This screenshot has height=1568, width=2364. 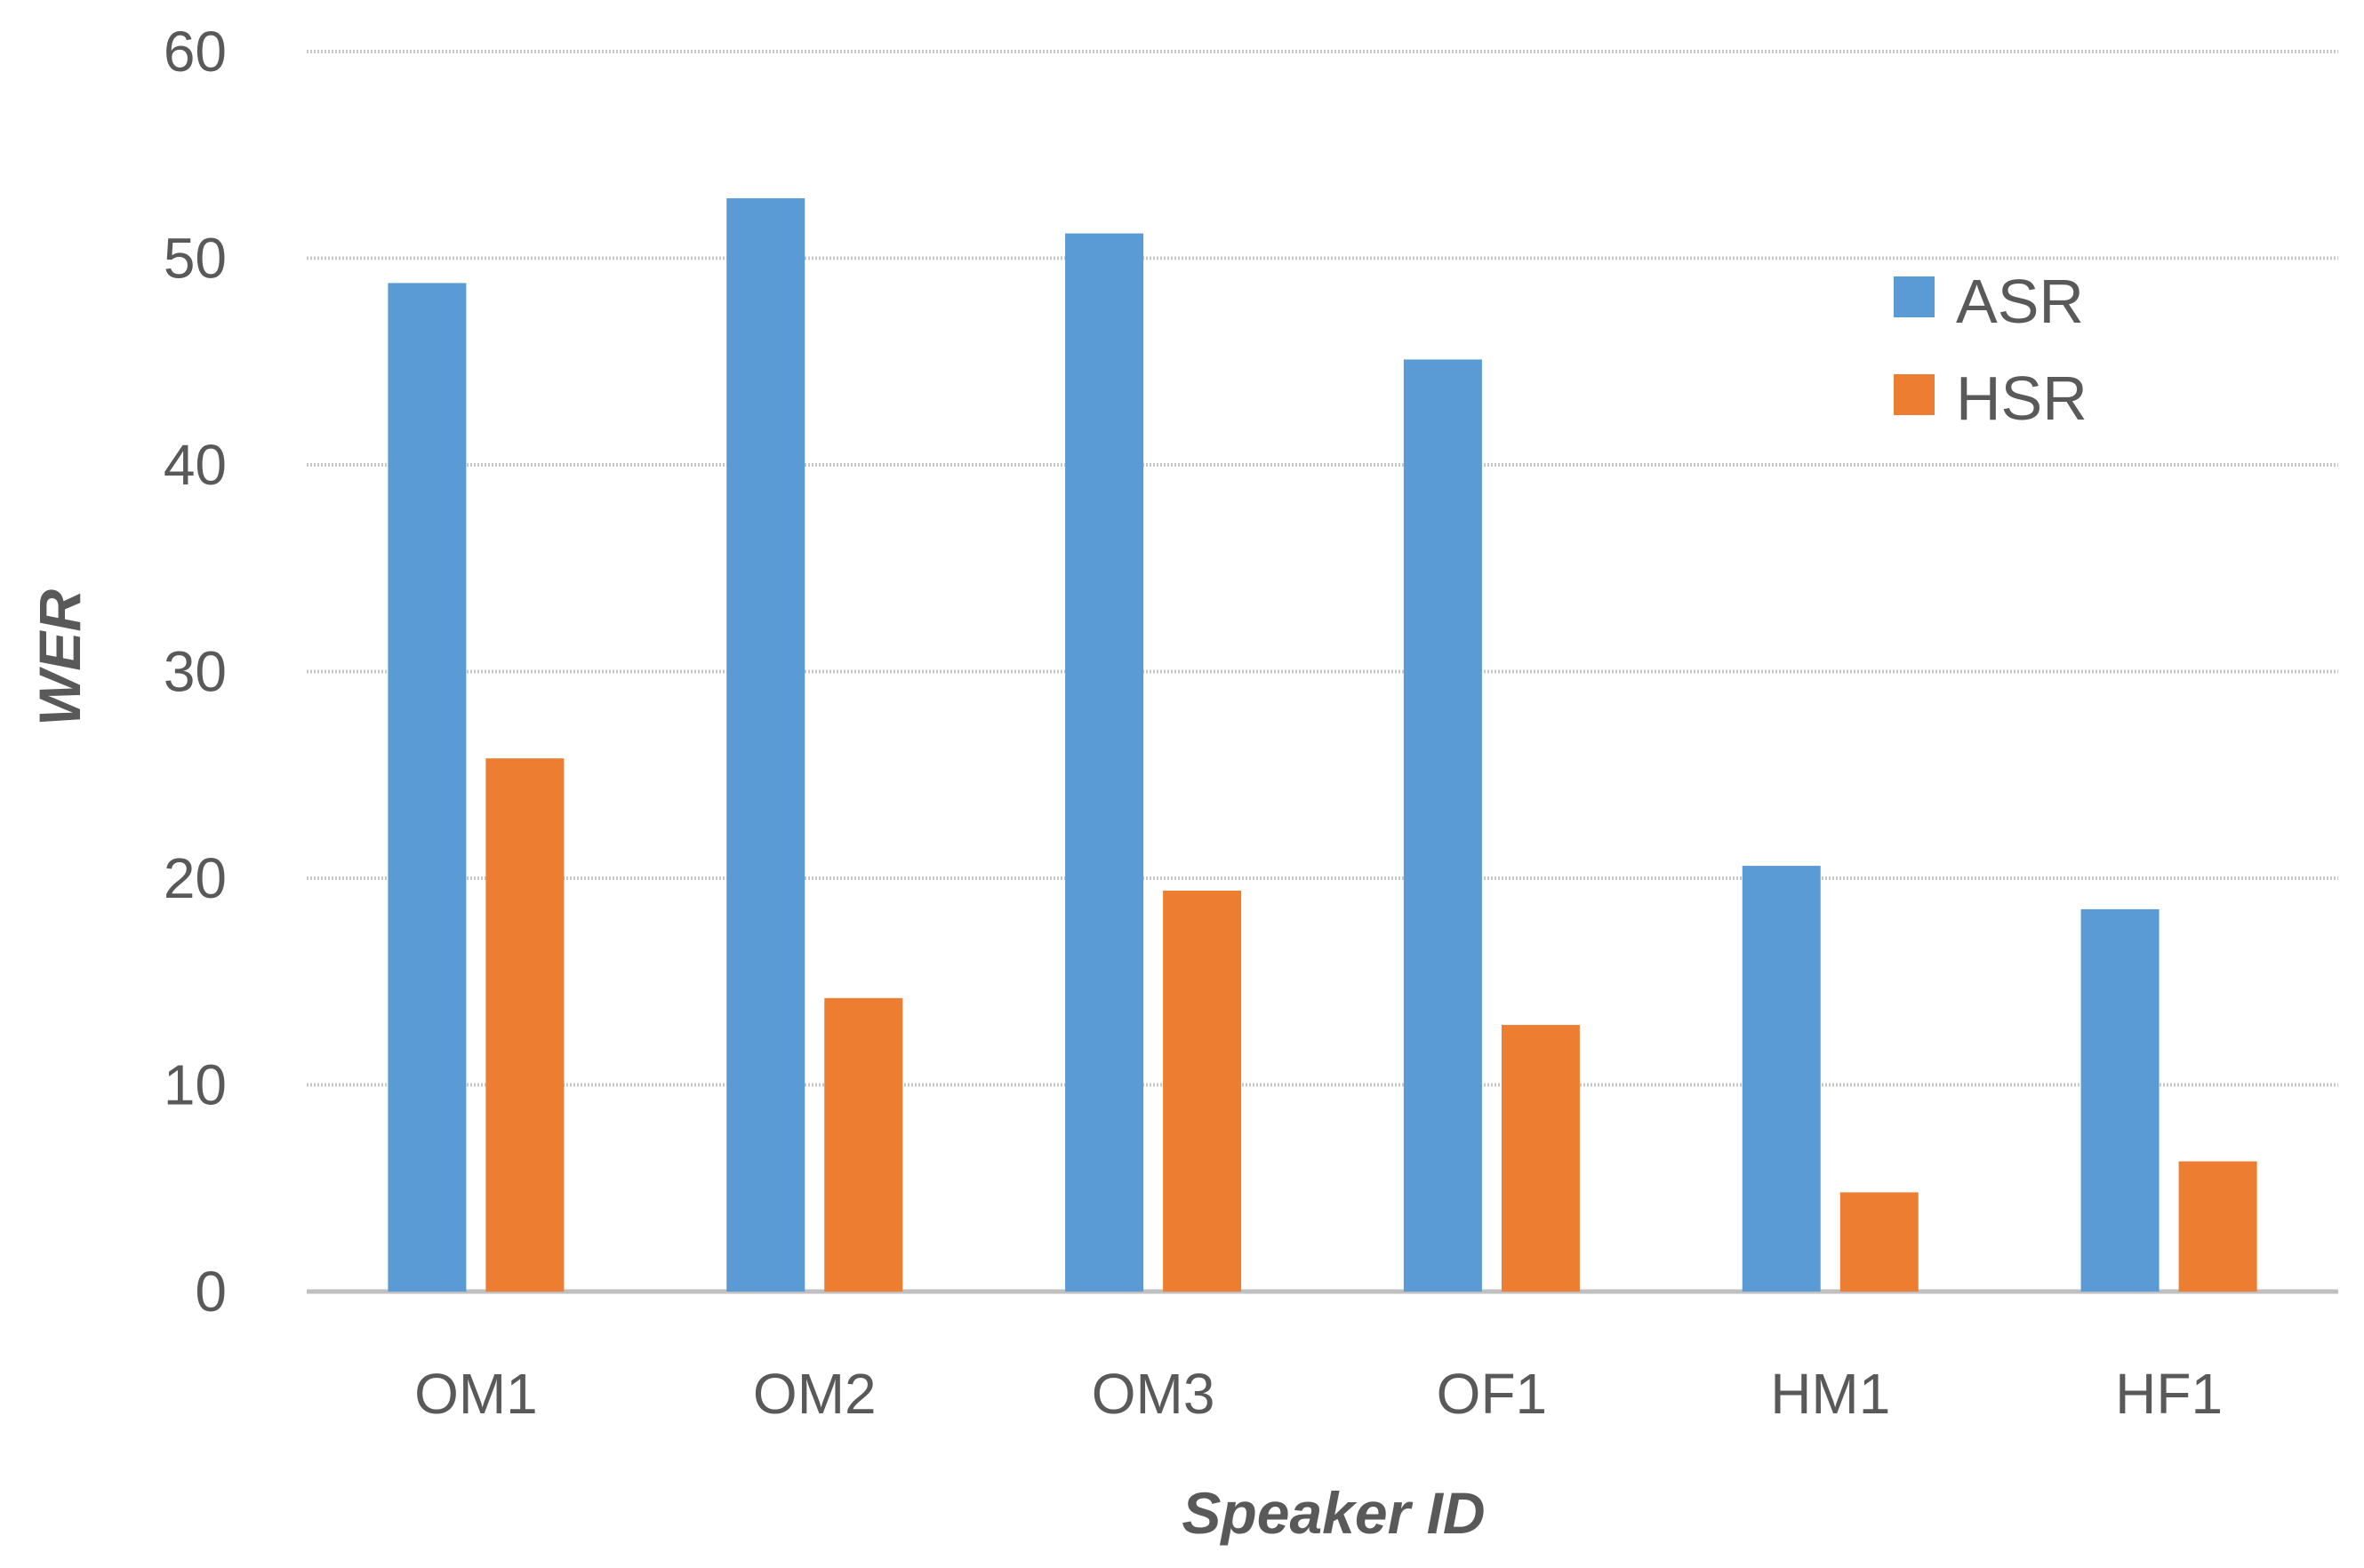 What do you see at coordinates (1333, 1513) in the screenshot?
I see `x-axis-title: Speaker ID` at bounding box center [1333, 1513].